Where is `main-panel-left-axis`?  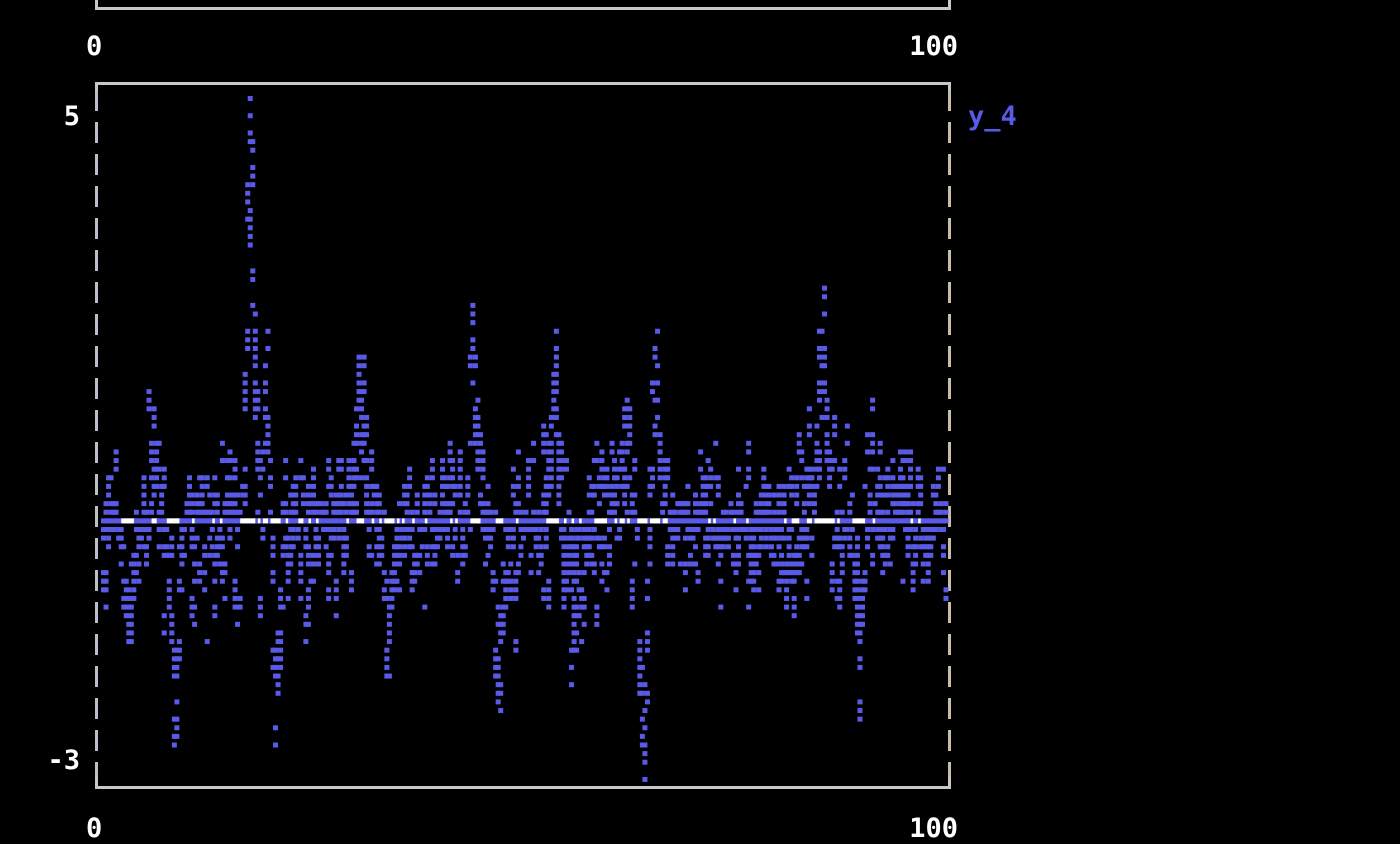
main-panel-left-axis is located at coordinates (96, 440).